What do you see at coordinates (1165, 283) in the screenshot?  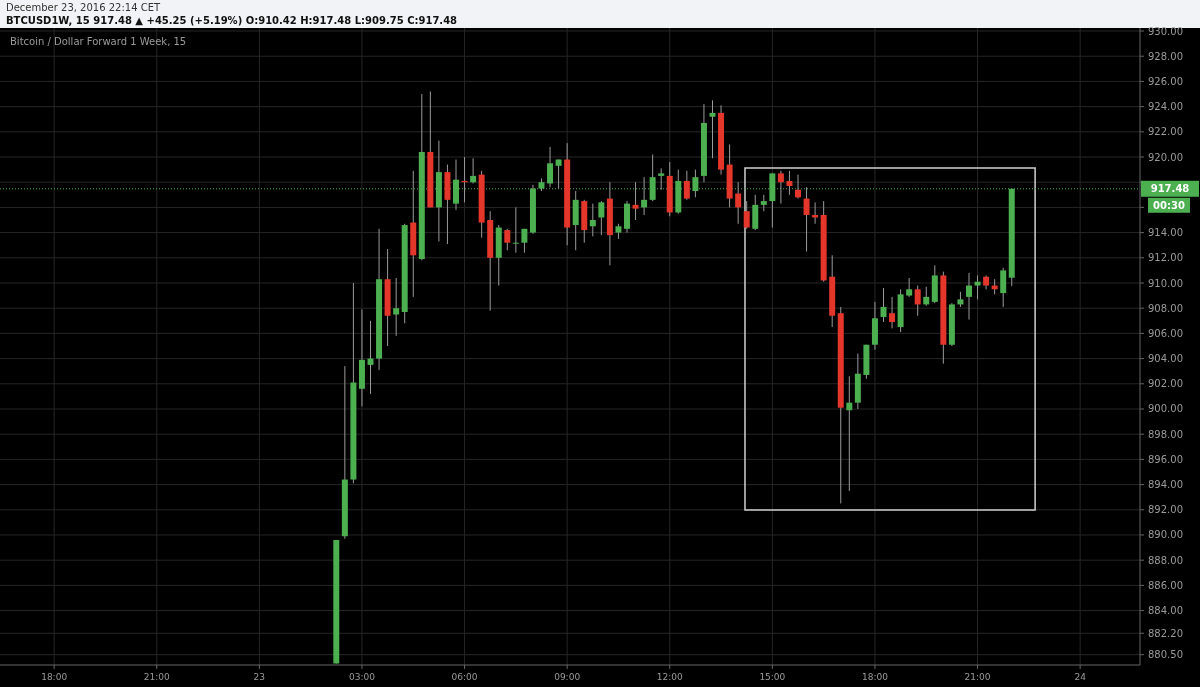 I see `y-tick-label: 910.00` at bounding box center [1165, 283].